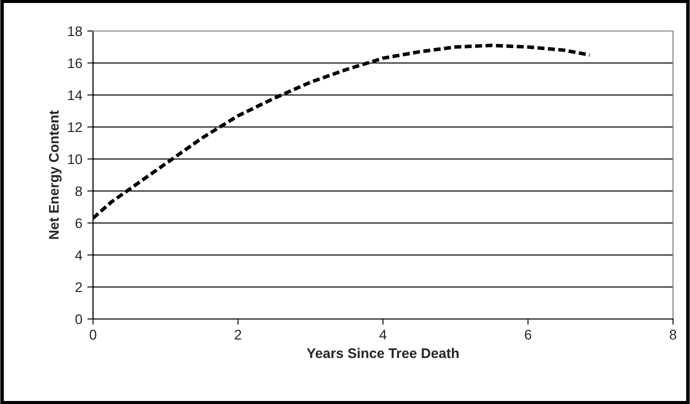  Describe the element at coordinates (75, 95) in the screenshot. I see `y-tick-label: 14` at that location.